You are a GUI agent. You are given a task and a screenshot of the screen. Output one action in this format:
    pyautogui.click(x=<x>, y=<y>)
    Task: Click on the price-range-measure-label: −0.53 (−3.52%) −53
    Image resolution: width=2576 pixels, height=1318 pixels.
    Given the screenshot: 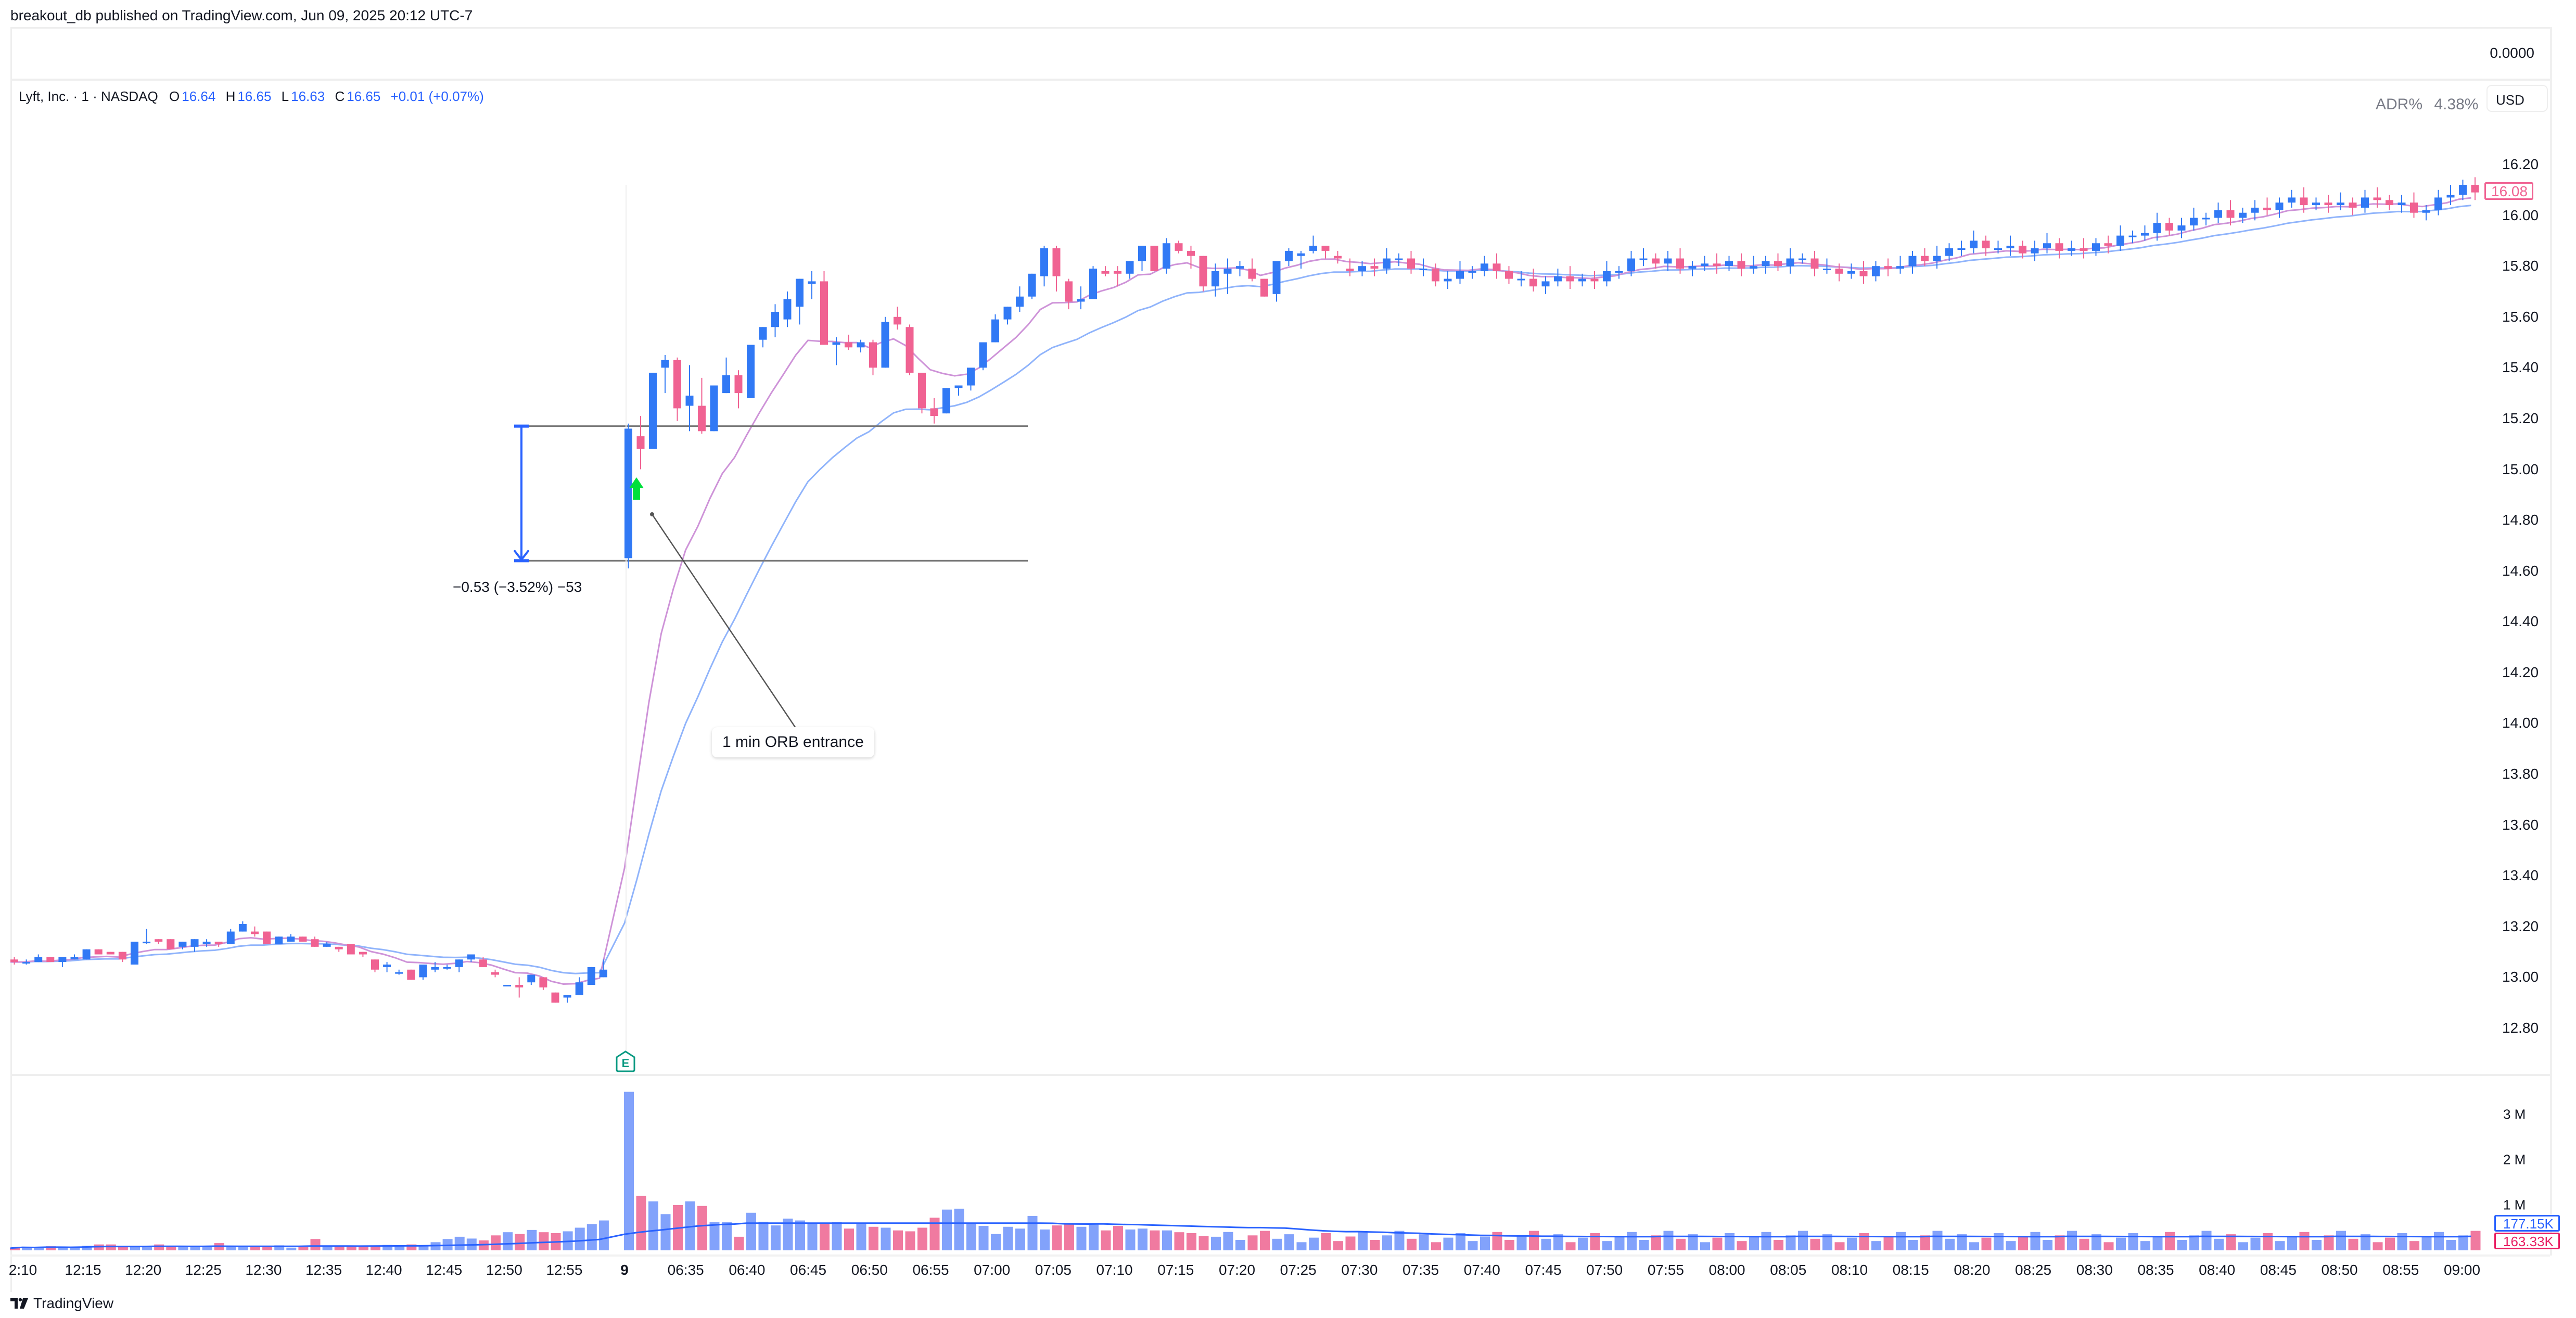 What is the action you would take?
    pyautogui.click(x=517, y=587)
    